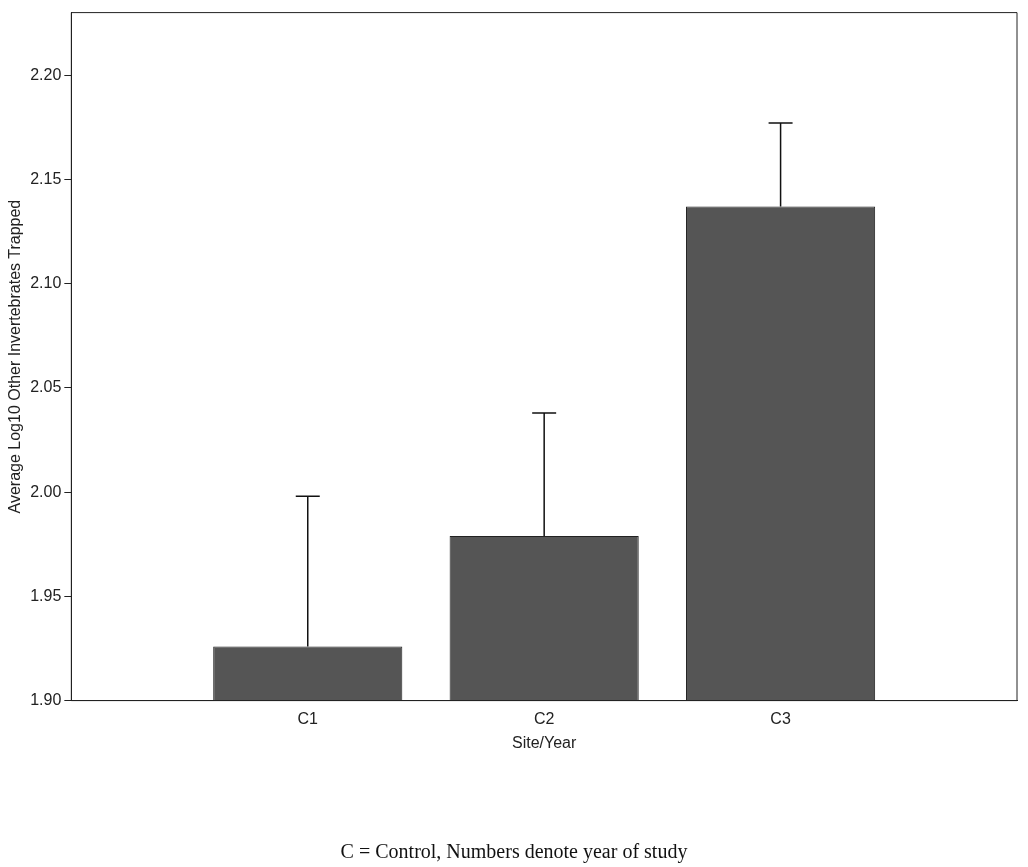 Image resolution: width=1028 pixels, height=867 pixels. What do you see at coordinates (46, 178) in the screenshot?
I see `y-tick-label: 2.15` at bounding box center [46, 178].